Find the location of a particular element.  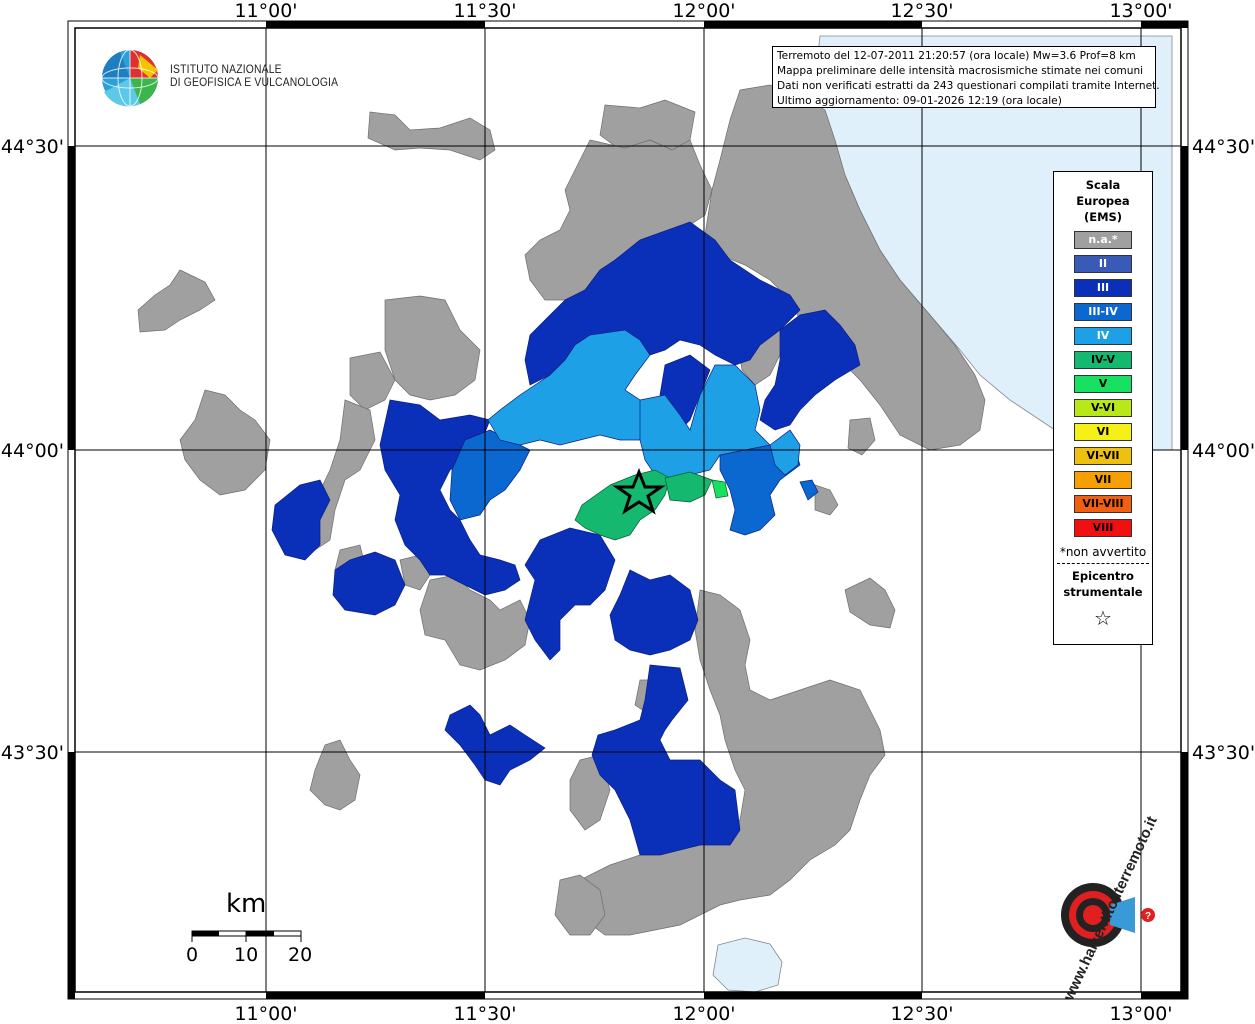

lat-label-left-3: 43°30' is located at coordinates (32, 753).